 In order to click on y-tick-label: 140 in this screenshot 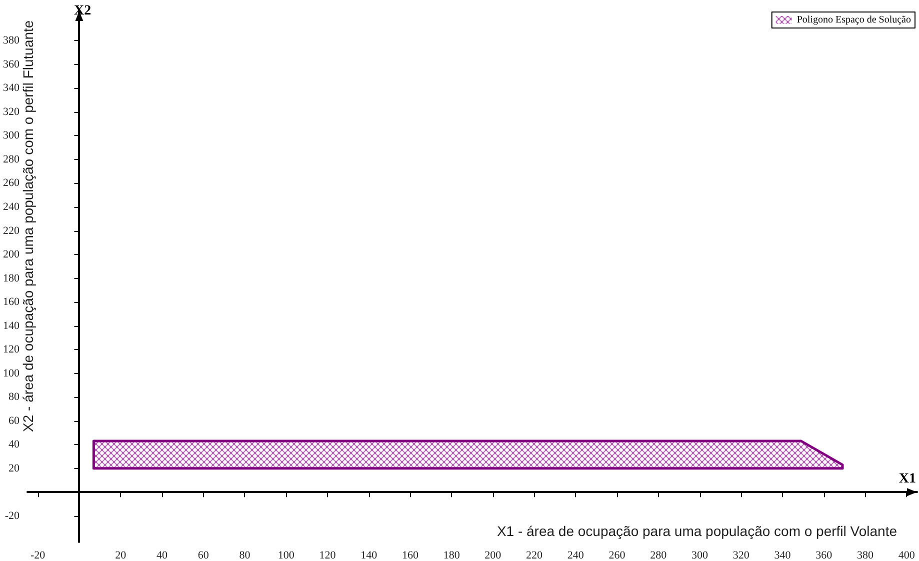, I will do `click(11, 326)`.